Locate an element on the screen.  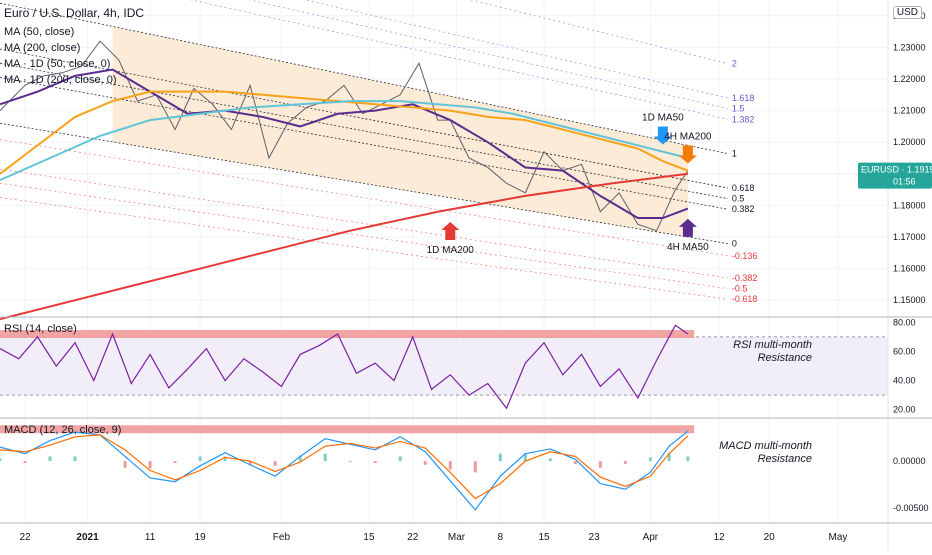
chart-title: Euro / U.S. Dollar, 4h, IDC is located at coordinates (74, 13).